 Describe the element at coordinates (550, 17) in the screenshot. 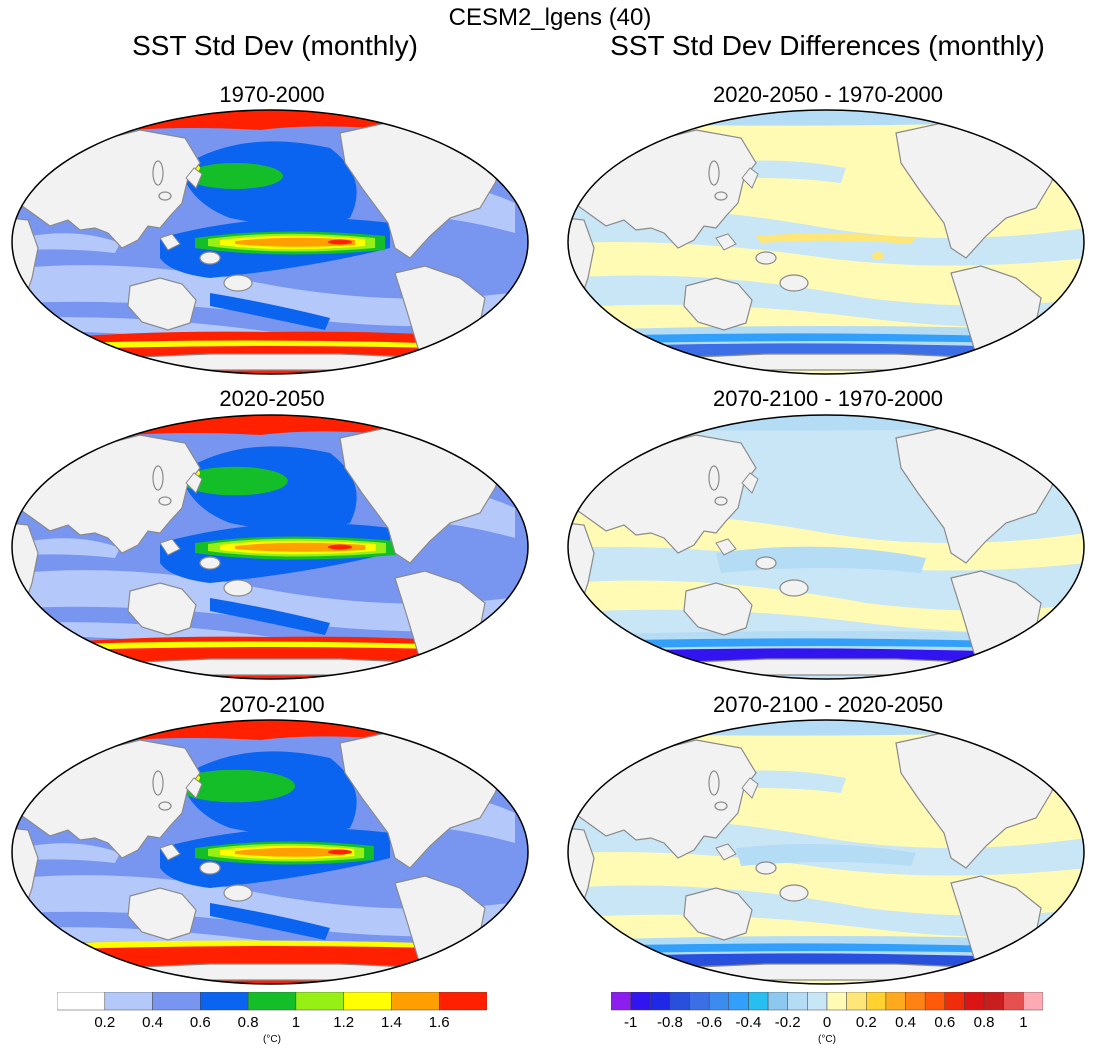

I see `figure-suptitle: CESM2_lgens (40)` at that location.